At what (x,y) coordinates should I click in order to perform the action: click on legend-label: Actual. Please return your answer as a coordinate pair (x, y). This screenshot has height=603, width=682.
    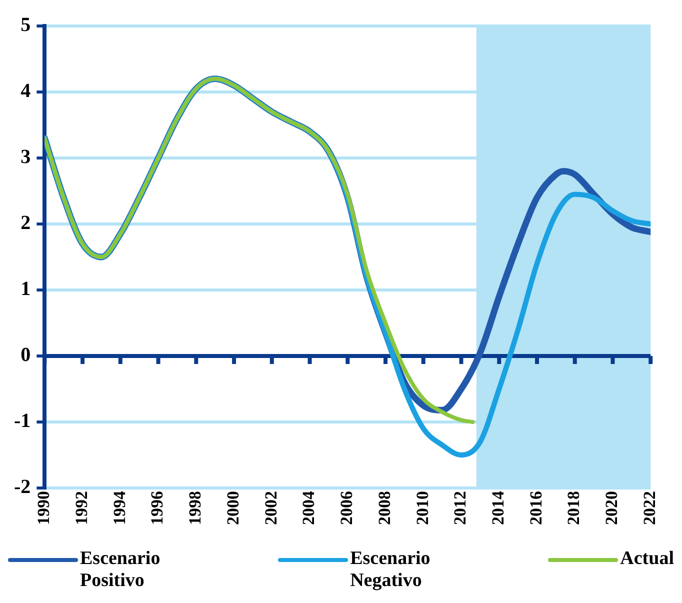
    Looking at the image, I should click on (647, 559).